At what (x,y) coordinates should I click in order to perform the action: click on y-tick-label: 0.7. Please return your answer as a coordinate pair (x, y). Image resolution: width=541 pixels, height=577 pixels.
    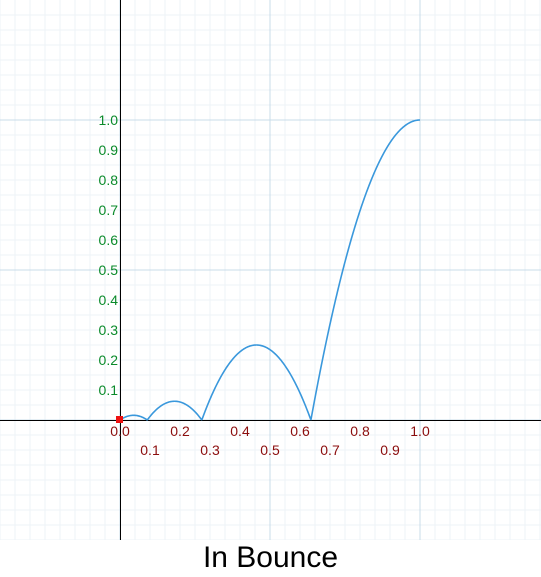
    Looking at the image, I should click on (109, 210).